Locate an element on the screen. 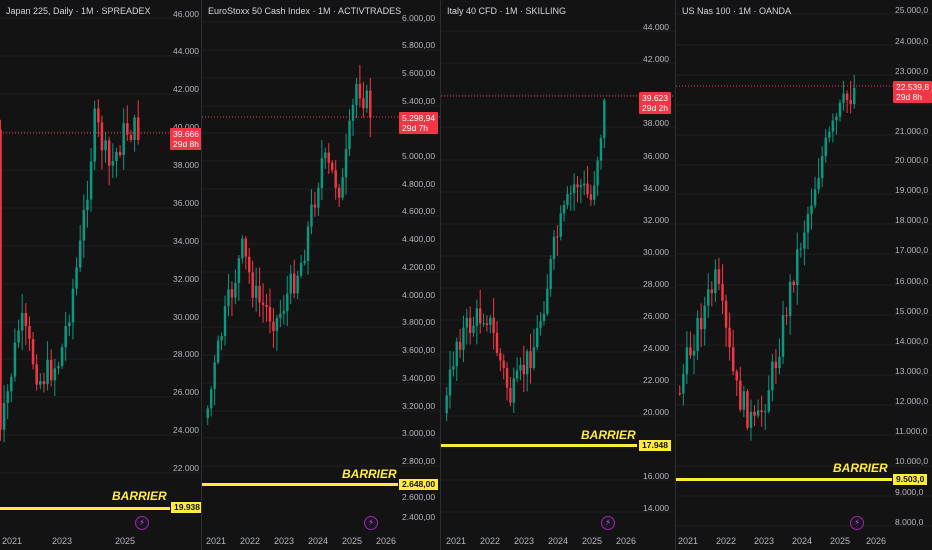 The width and height of the screenshot is (932, 550). x-tick: 2023 is located at coordinates (284, 541).